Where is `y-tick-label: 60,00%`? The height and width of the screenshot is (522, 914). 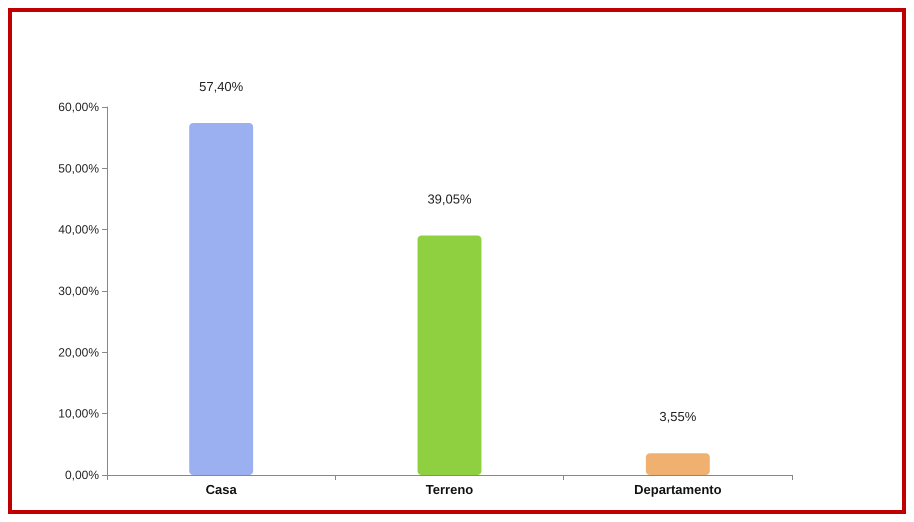 y-tick-label: 60,00% is located at coordinates (79, 107).